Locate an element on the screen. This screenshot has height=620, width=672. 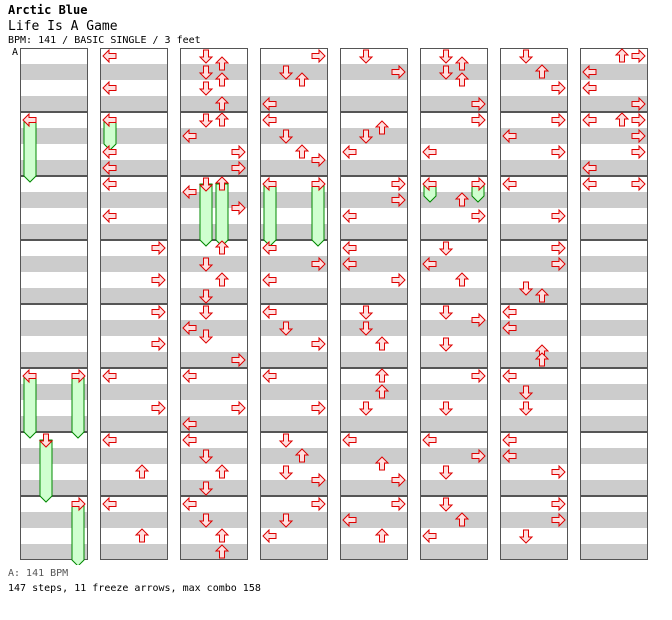
song-title: Life Is A Game is located at coordinates (63, 26).